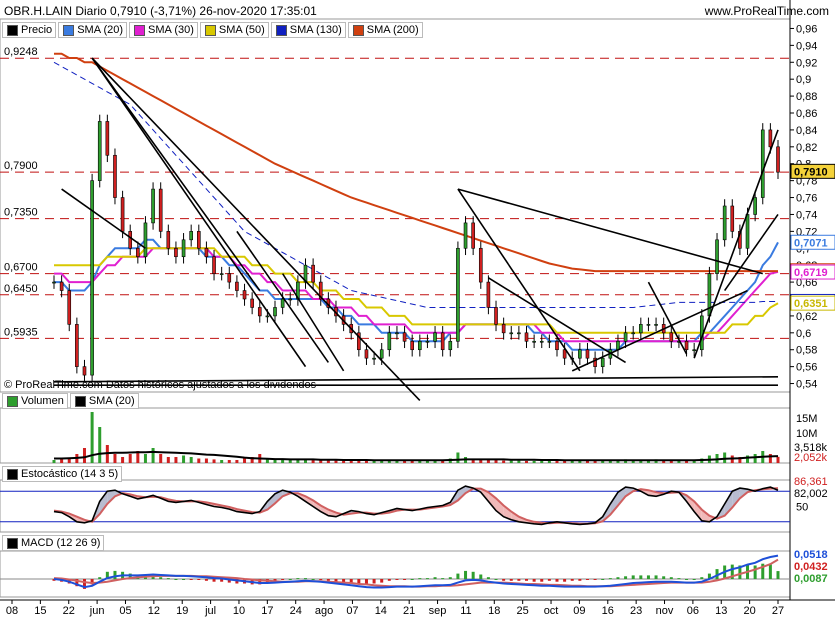 The width and height of the screenshot is (835, 620). I want to click on legend-item: Precio, so click(29, 30).